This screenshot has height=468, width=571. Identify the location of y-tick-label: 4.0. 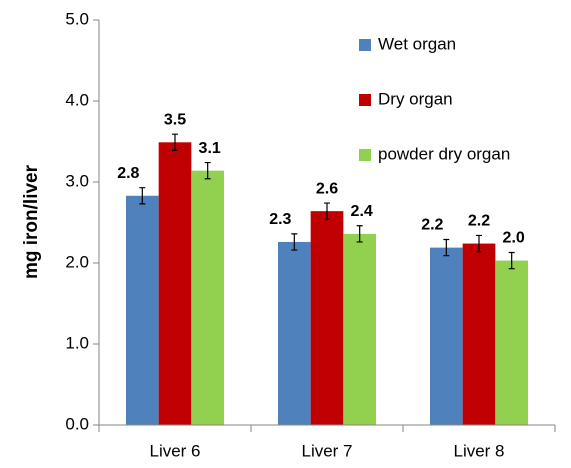
(77, 99).